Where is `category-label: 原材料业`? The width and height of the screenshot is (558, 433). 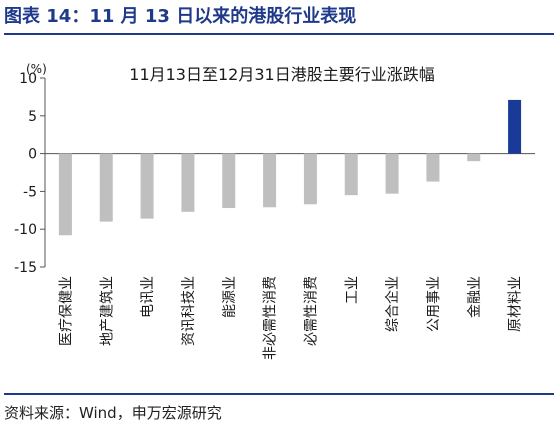
category-label: 原材料业 is located at coordinates (516, 304).